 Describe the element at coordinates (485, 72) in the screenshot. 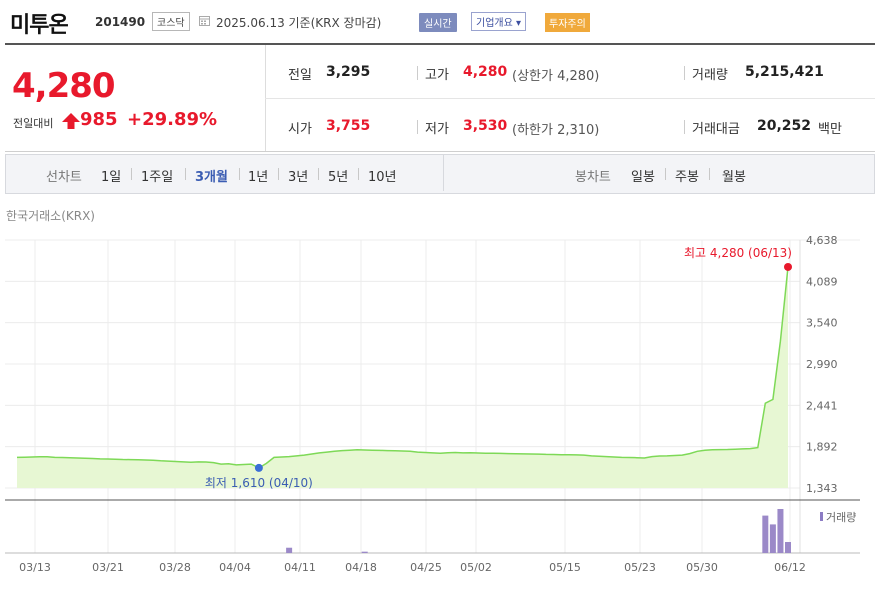

I see `high-value: 4,280` at that location.